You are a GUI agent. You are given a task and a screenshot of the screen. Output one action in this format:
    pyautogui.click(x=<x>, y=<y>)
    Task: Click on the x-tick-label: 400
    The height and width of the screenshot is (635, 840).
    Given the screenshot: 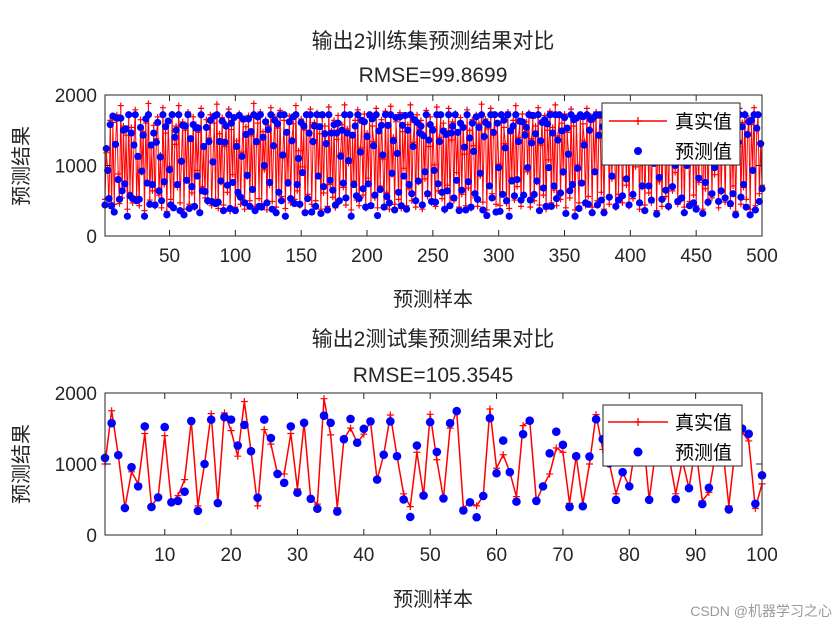 What is the action you would take?
    pyautogui.click(x=630, y=256)
    